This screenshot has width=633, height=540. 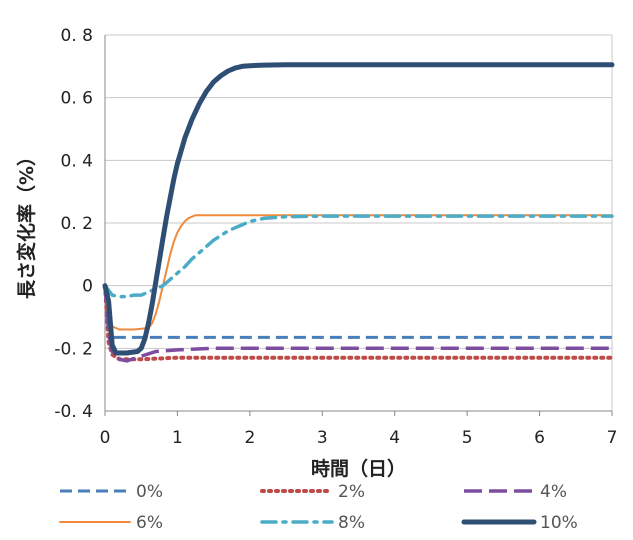 I want to click on x-tick-label: 7, so click(x=612, y=438).